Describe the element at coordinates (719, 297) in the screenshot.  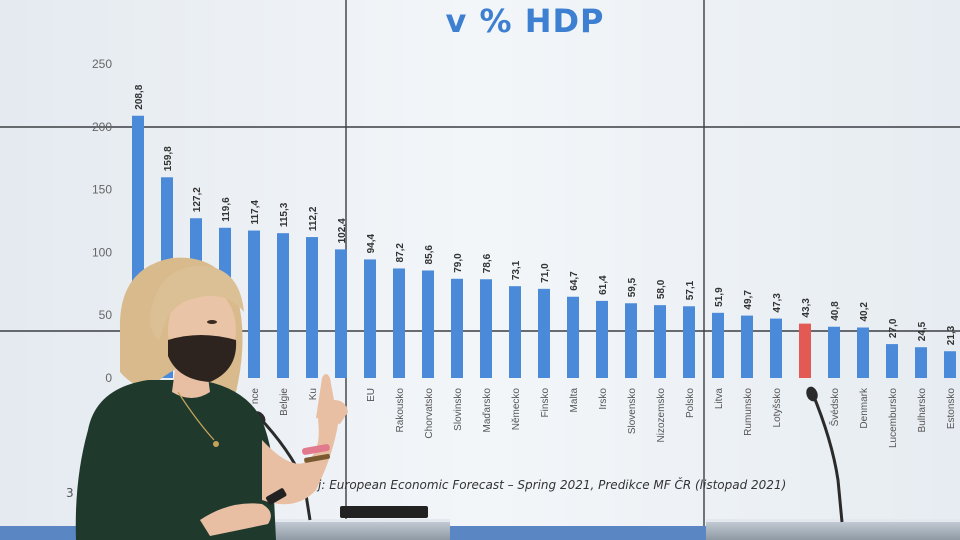
I see `data-label: 51,9` at that location.